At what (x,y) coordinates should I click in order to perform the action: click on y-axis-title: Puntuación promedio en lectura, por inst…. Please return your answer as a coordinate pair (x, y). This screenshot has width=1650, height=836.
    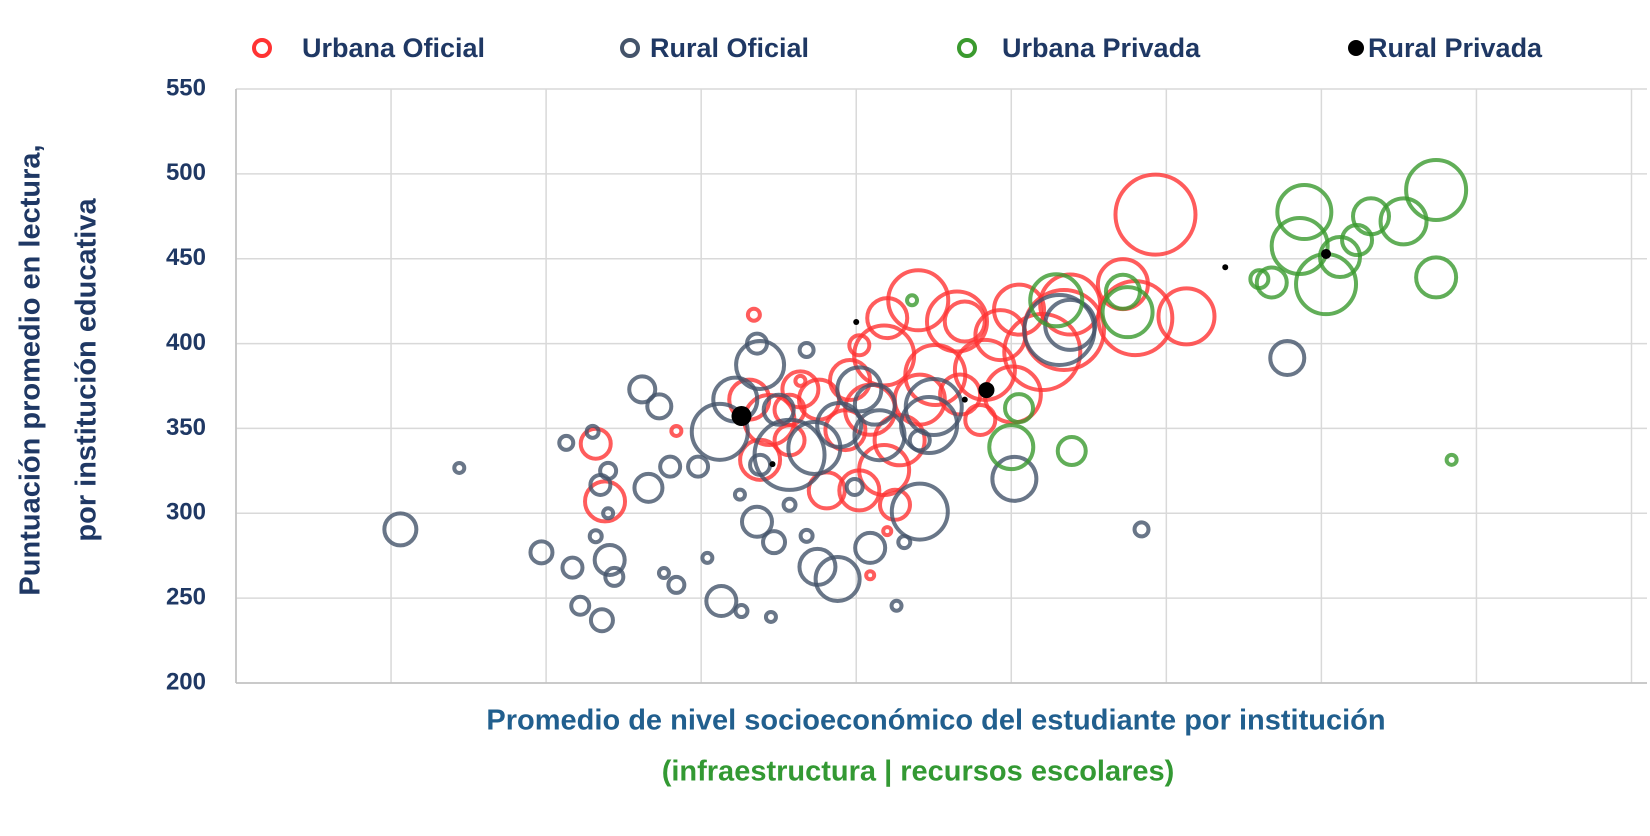
    Looking at the image, I should click on (59, 369).